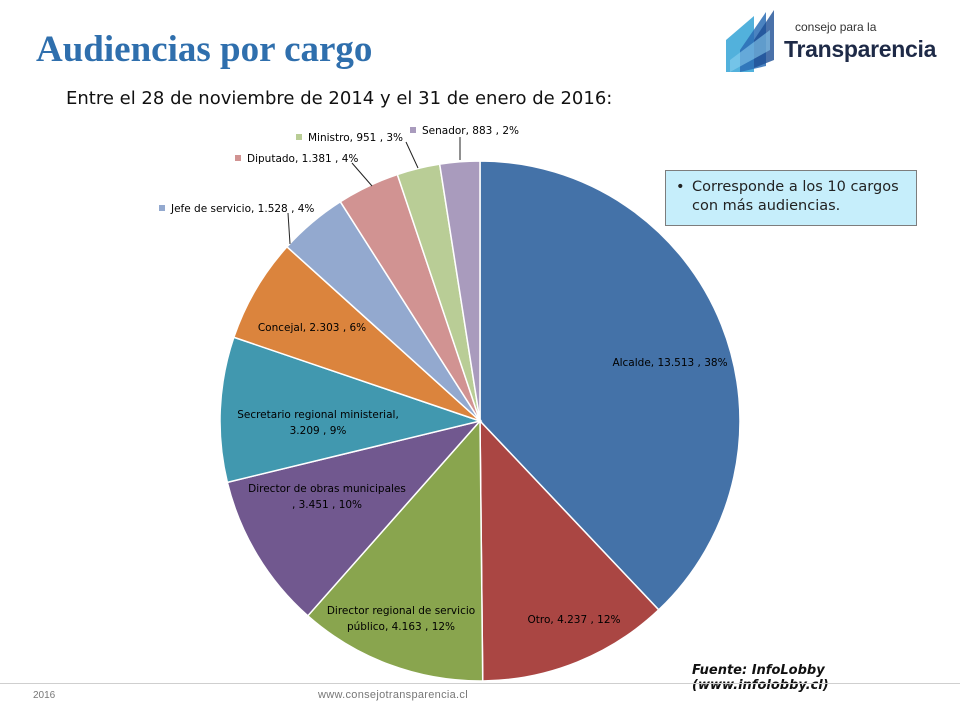 This screenshot has height=720, width=960. What do you see at coordinates (836, 27) in the screenshot?
I see `logo-line1: consejo para la` at bounding box center [836, 27].